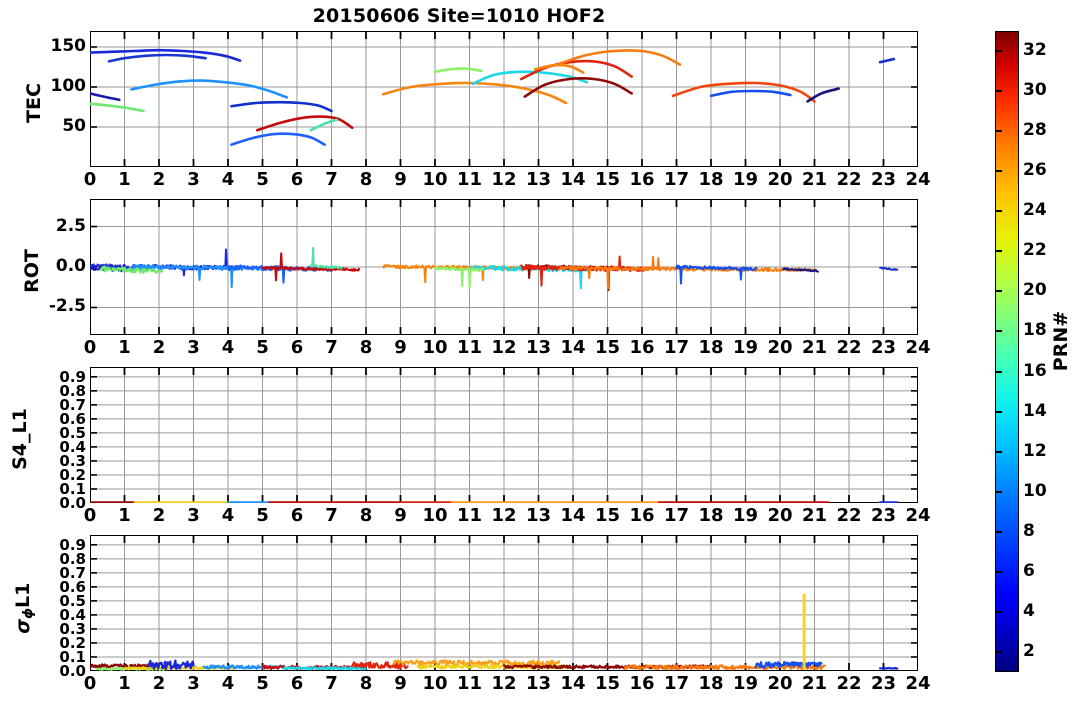 The image size is (1077, 709). What do you see at coordinates (1061, 341) in the screenshot?
I see `colorbar-label: PRN#` at bounding box center [1061, 341].